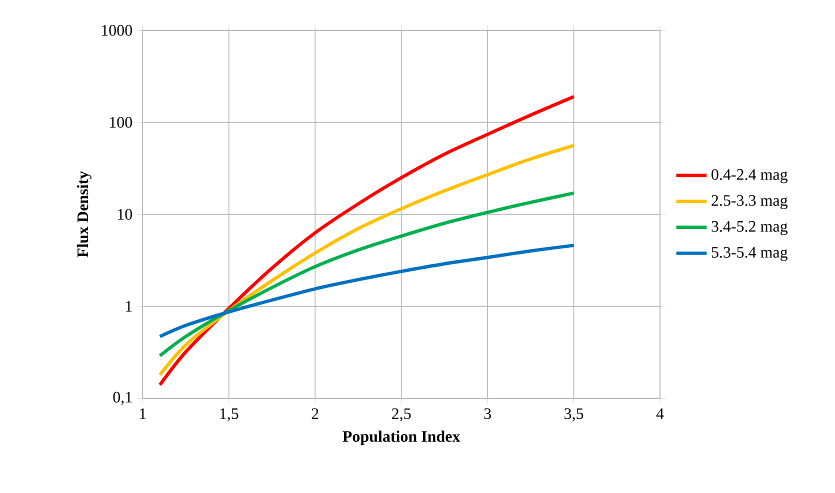 The image size is (835, 493). Describe the element at coordinates (750, 228) in the screenshot. I see `legend-label: 3.4-5.2 mag` at that location.